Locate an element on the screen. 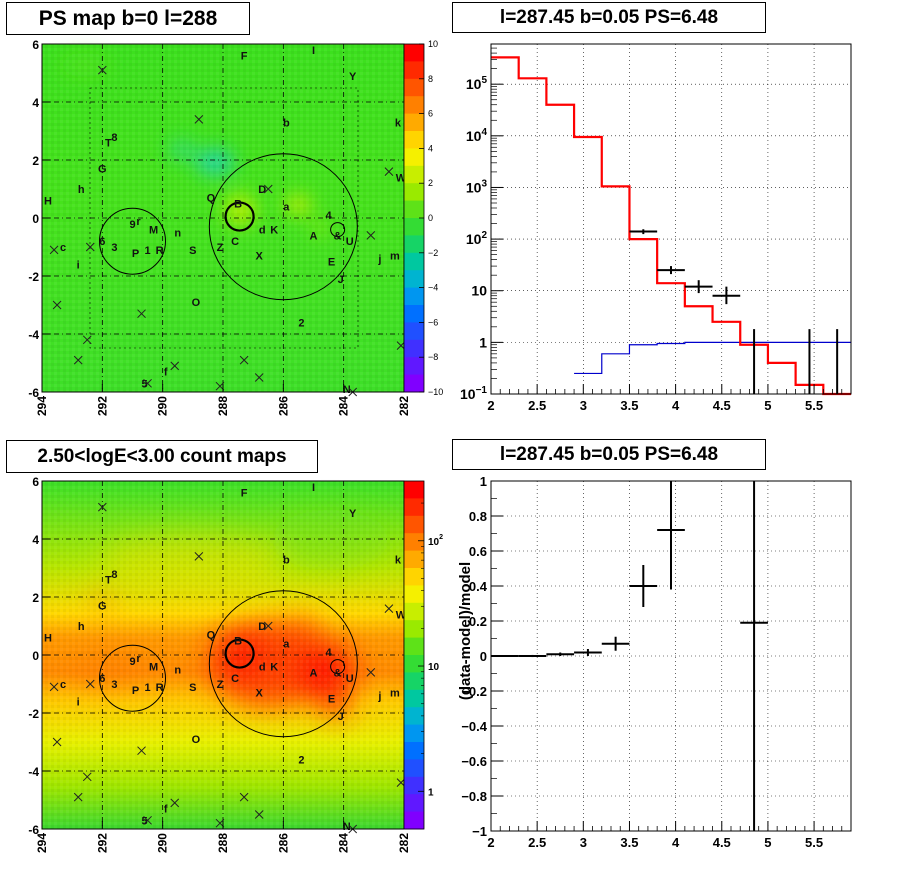 The width and height of the screenshot is (898, 875). y-tick-label: -2 is located at coordinates (33, 714).